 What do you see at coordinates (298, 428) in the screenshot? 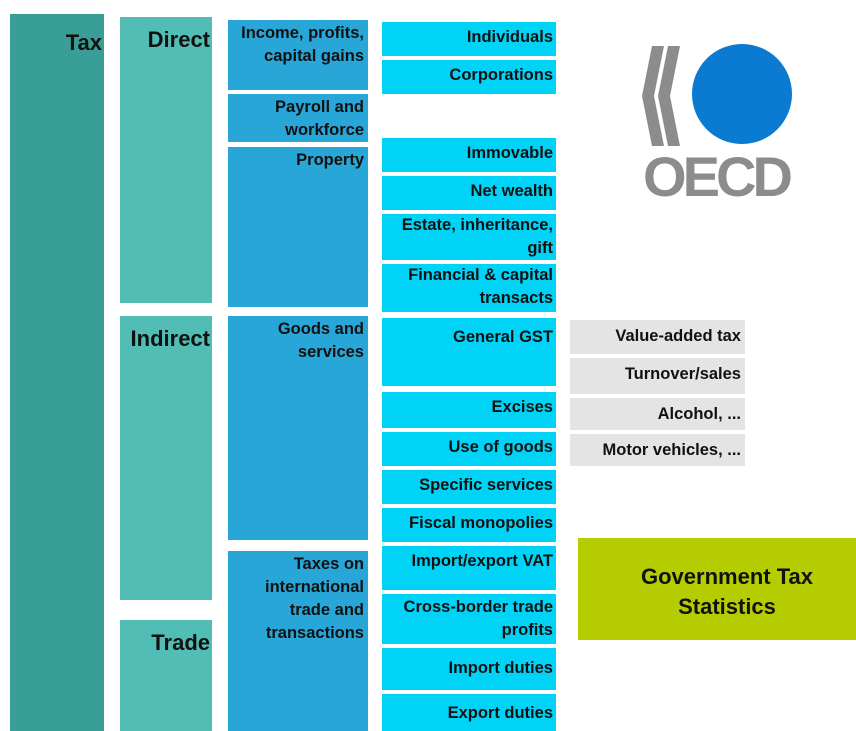
I see `base-box: Goods and services` at bounding box center [298, 428].